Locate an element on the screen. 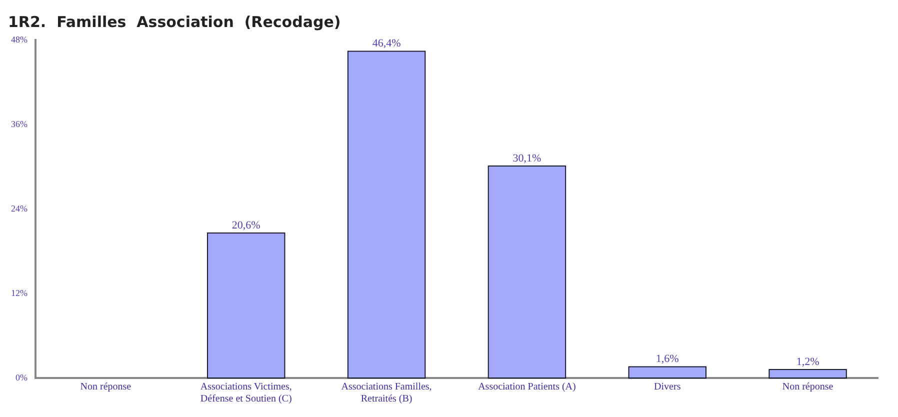 The width and height of the screenshot is (898, 417). x-tick-label: Associations Familles, Retraités (B) is located at coordinates (386, 393).